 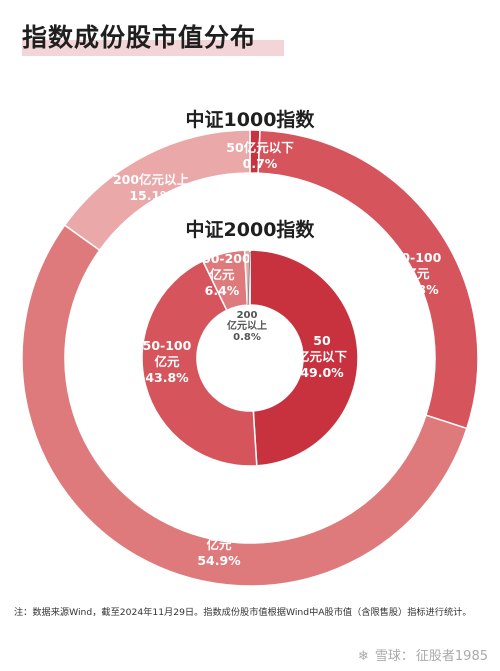 I want to click on label-csi2000-3: 200 亿元以上 0.8%, so click(x=247, y=326).